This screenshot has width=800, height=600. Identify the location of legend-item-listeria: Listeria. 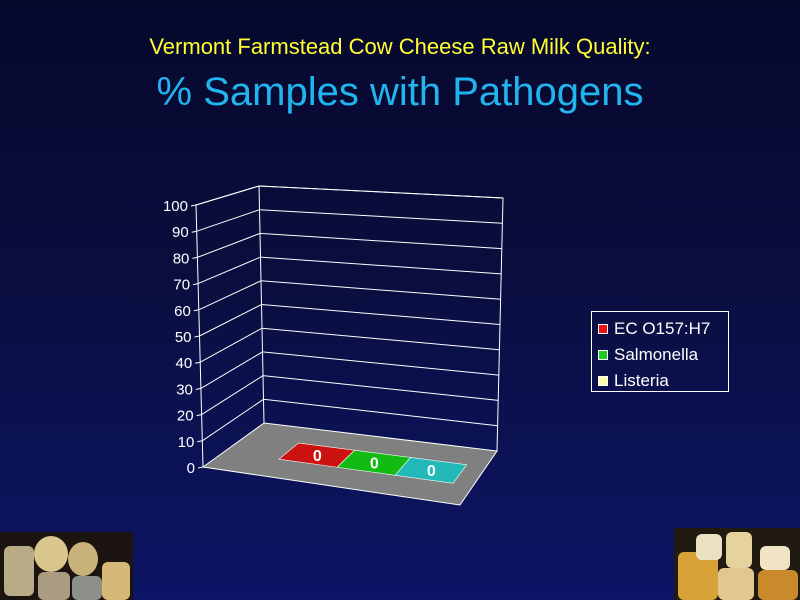
(660, 381).